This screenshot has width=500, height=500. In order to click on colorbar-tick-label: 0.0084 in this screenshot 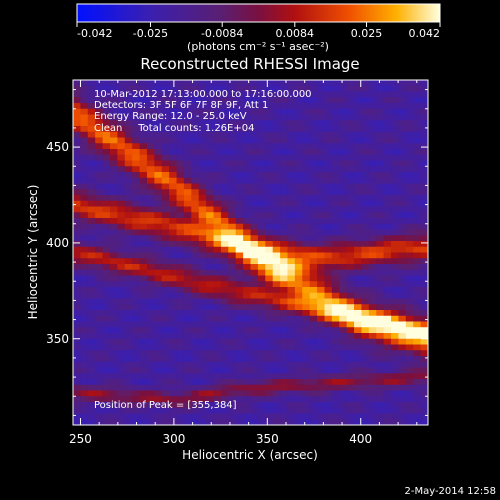, I will do `click(295, 33)`.